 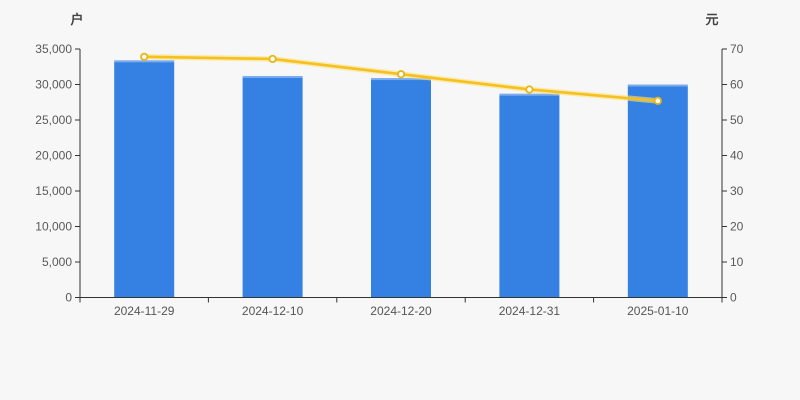 What do you see at coordinates (401, 311) in the screenshot?
I see `x-axis-label: 2024-12-20` at bounding box center [401, 311].